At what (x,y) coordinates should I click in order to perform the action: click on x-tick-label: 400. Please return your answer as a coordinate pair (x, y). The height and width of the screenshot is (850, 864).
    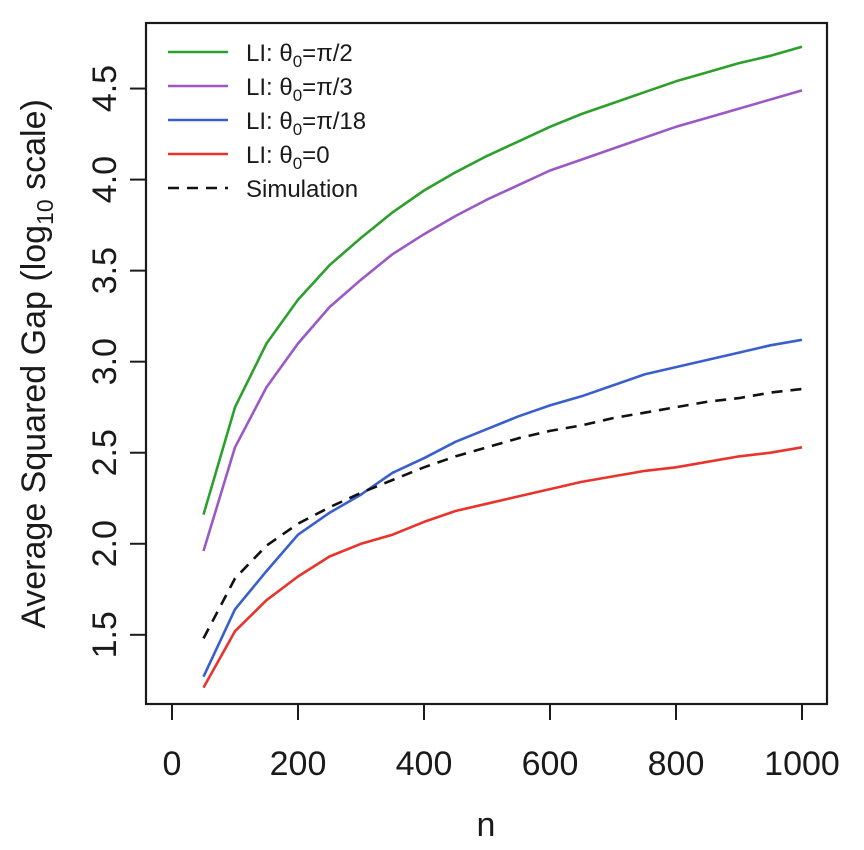
    Looking at the image, I should click on (424, 764).